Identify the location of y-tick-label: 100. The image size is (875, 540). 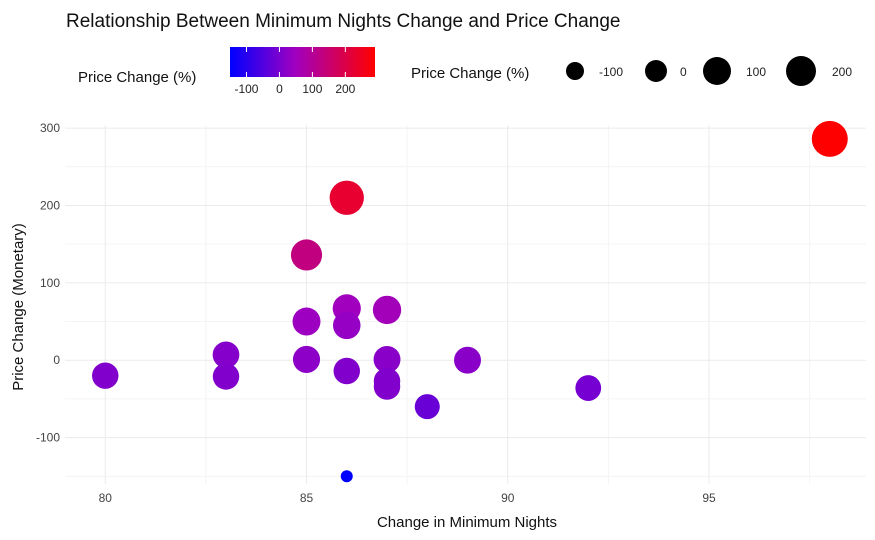
(50, 283).